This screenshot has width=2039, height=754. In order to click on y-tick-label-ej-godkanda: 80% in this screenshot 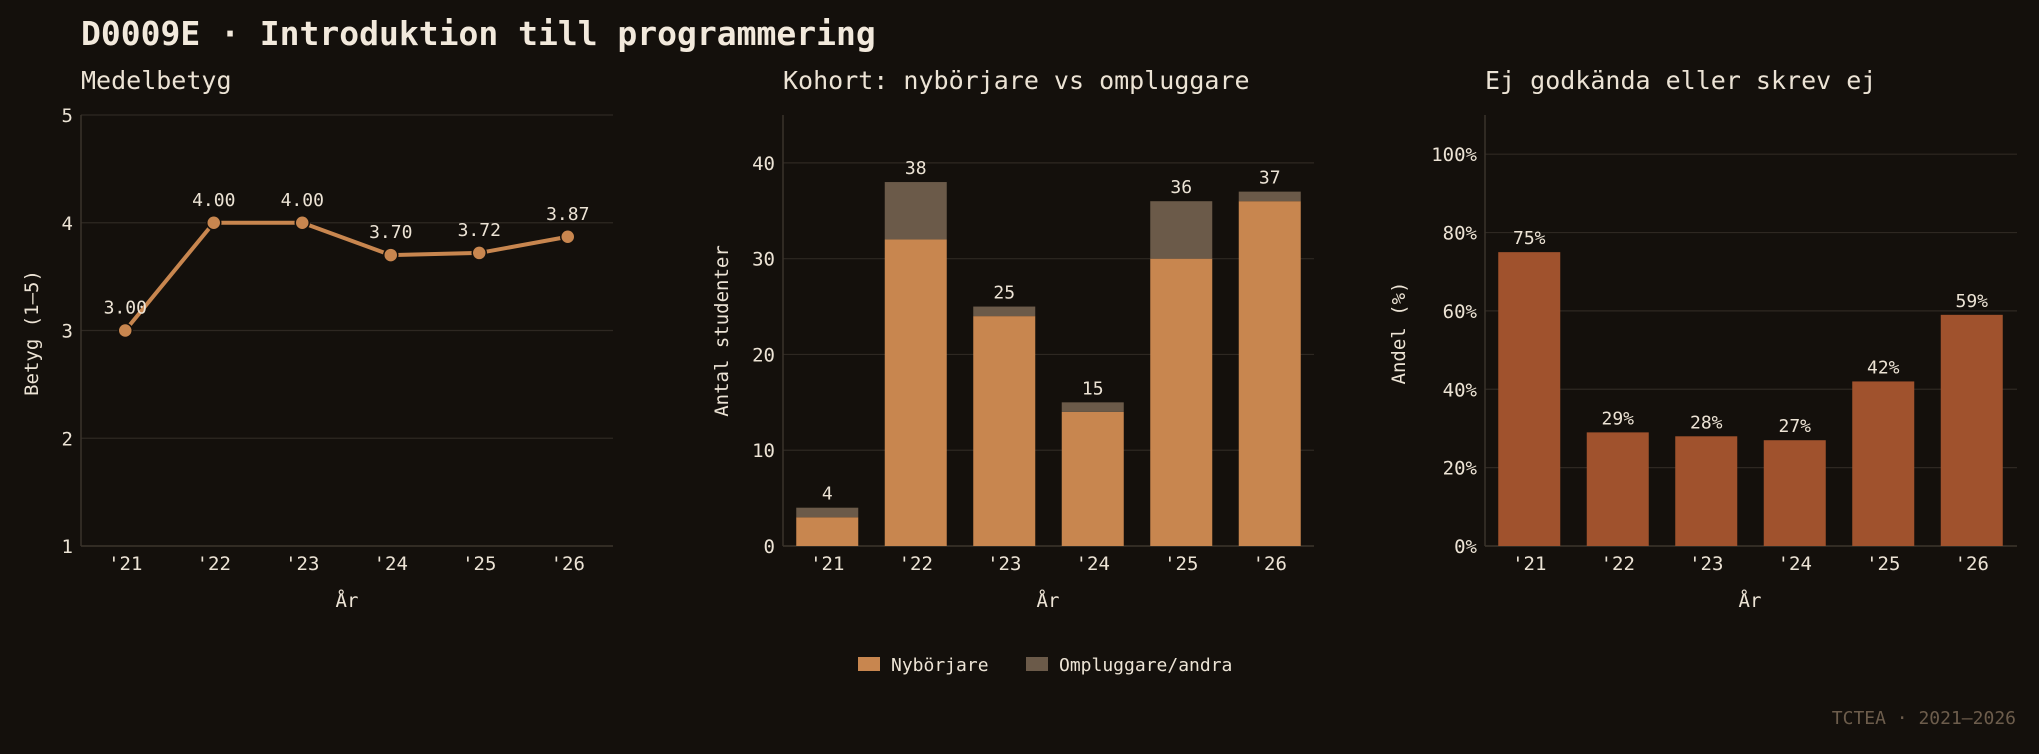, I will do `click(1460, 234)`.